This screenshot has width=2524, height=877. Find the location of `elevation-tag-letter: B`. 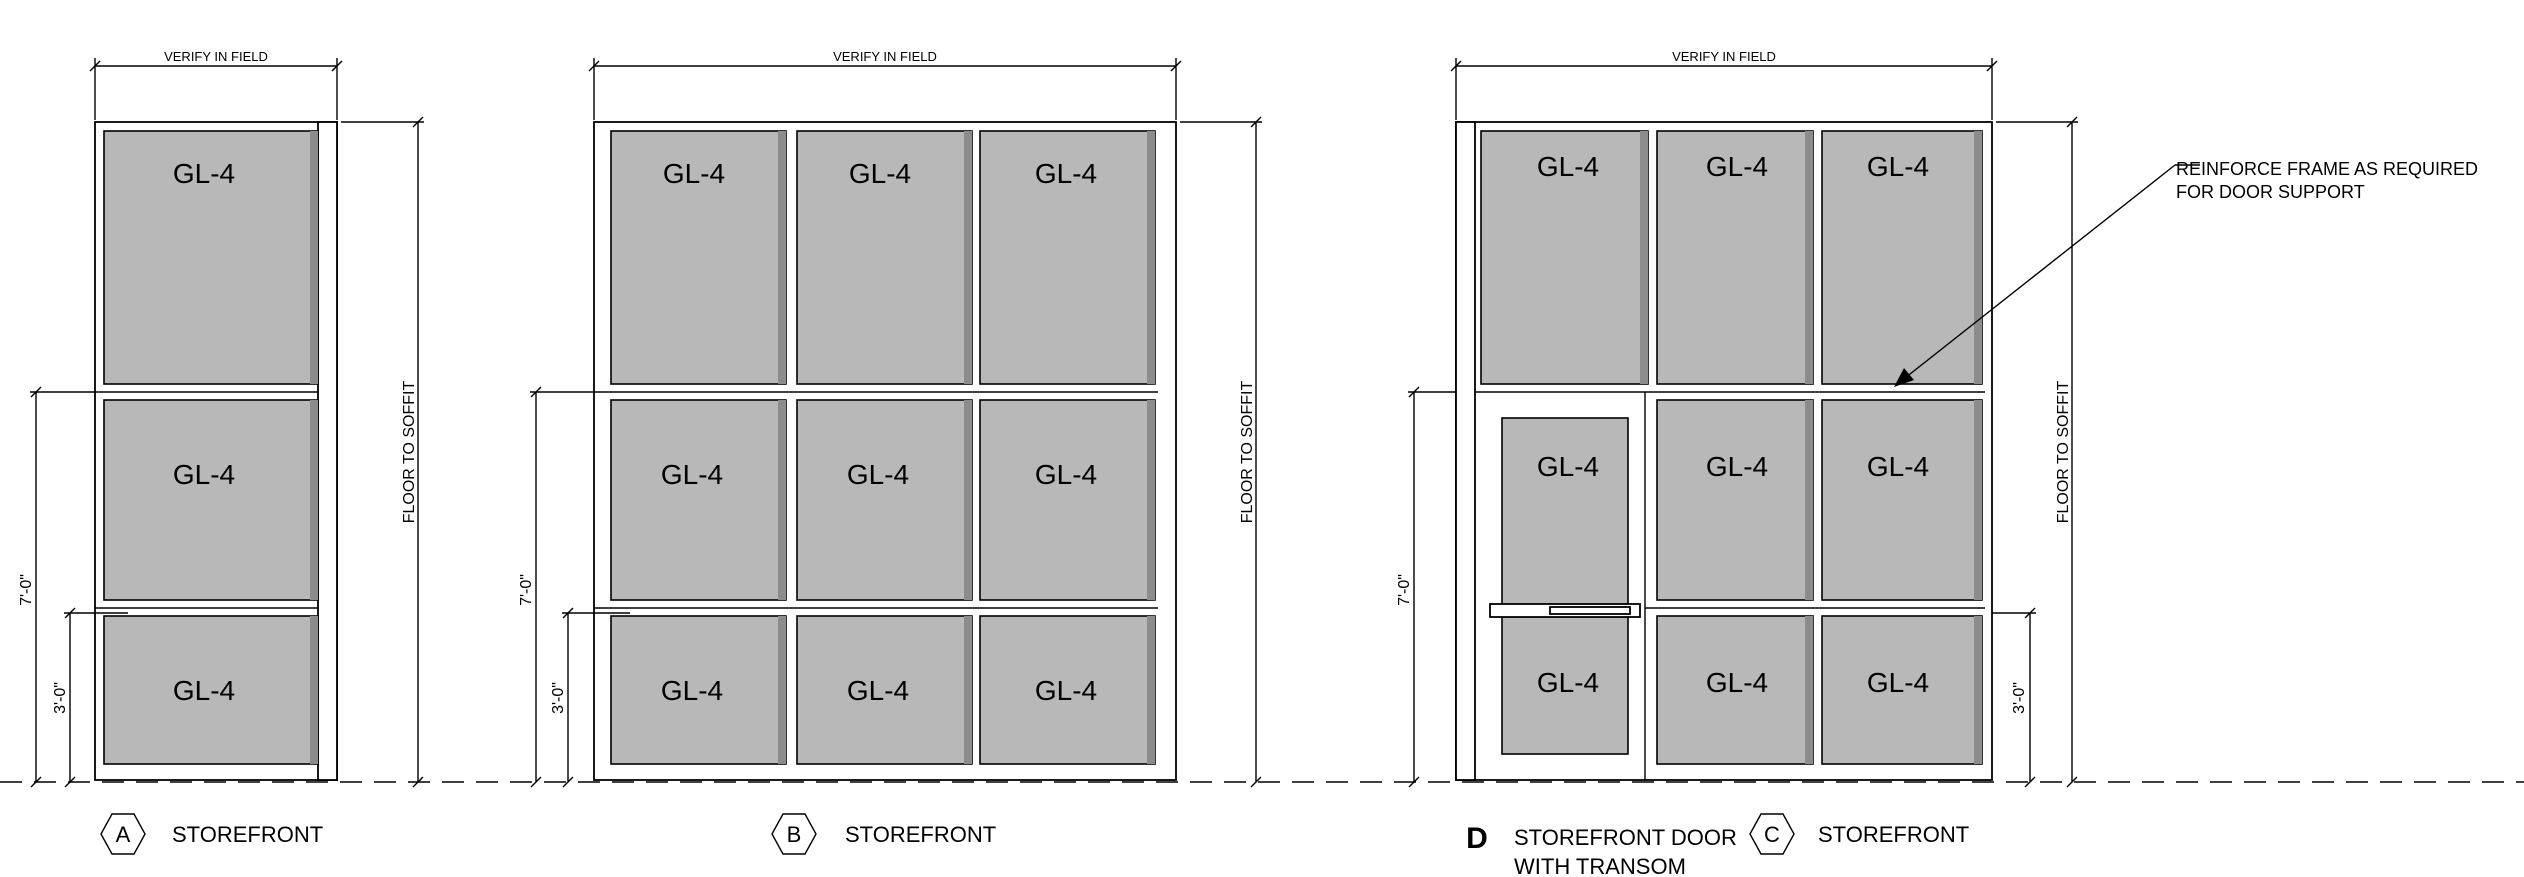

elevation-tag-letter: B is located at coordinates (794, 834).